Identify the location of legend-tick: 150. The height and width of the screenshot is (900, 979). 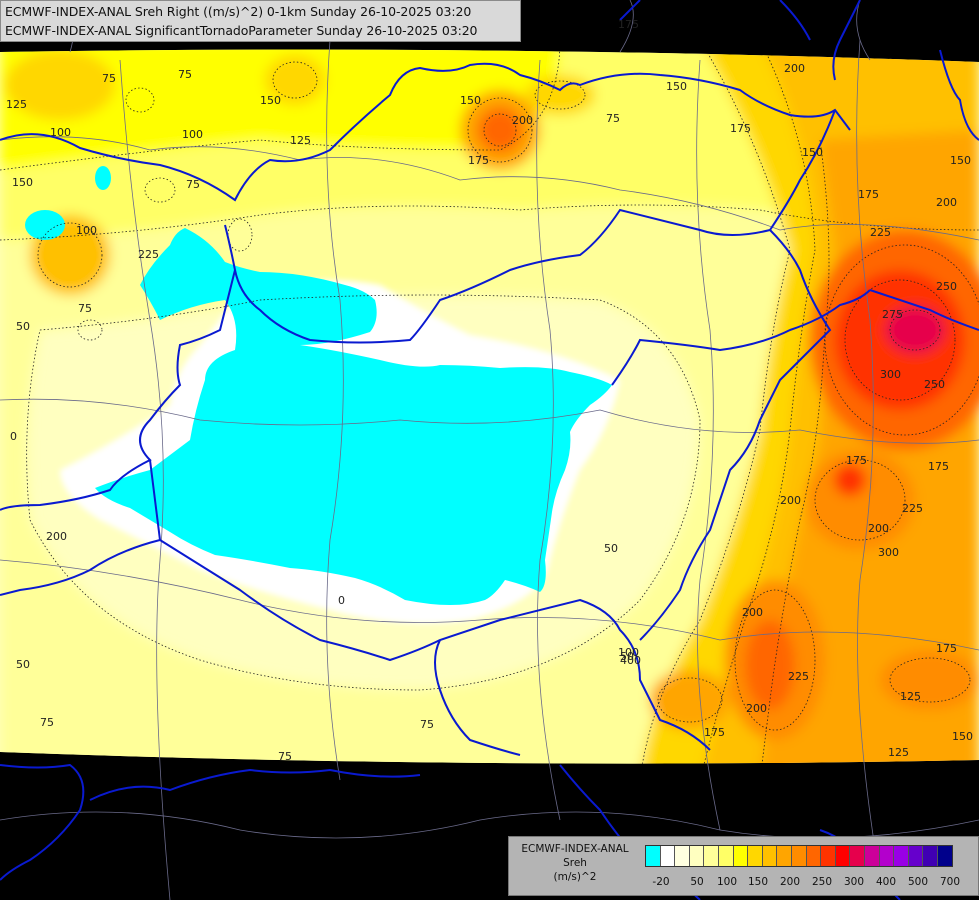
(758, 882).